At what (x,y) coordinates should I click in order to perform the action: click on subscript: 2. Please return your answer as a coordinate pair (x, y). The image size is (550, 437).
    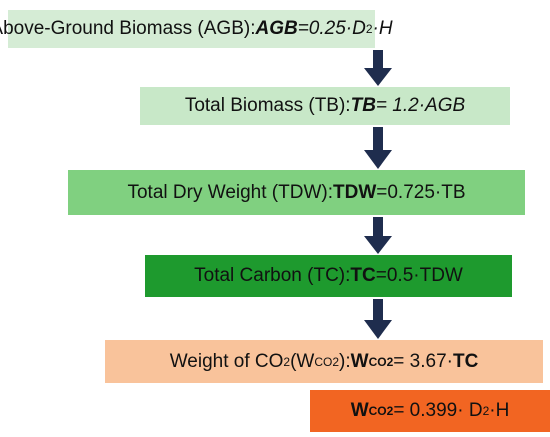
    Looking at the image, I should click on (287, 361).